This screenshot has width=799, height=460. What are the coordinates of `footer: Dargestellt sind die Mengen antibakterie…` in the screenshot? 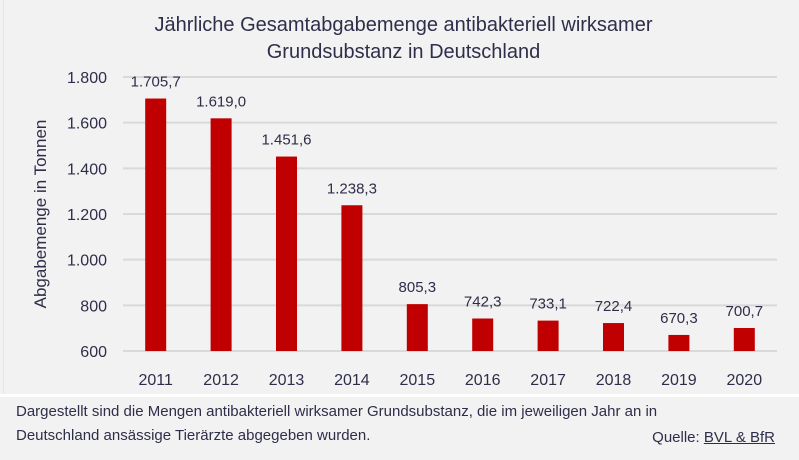 It's located at (399, 428).